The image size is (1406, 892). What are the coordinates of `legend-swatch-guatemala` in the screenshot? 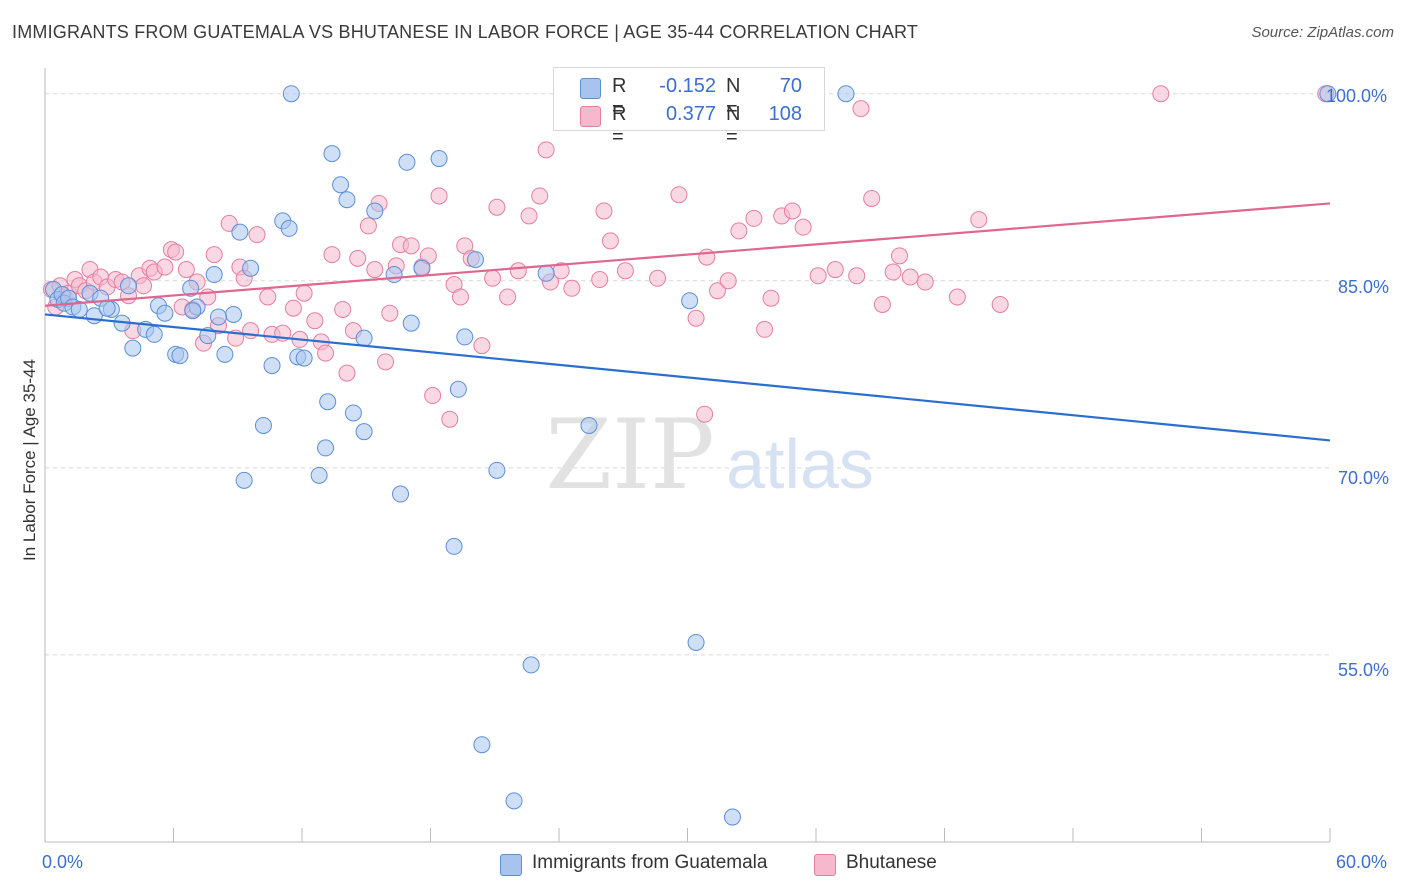 It's located at (590, 88).